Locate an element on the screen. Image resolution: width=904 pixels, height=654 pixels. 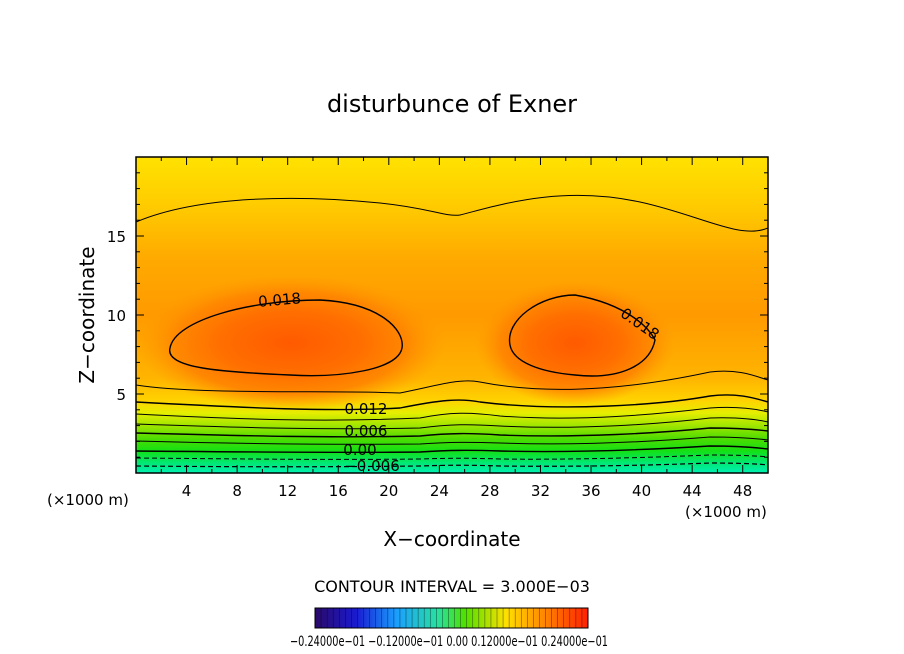
x-tick-label: 28 is located at coordinates (489, 491).